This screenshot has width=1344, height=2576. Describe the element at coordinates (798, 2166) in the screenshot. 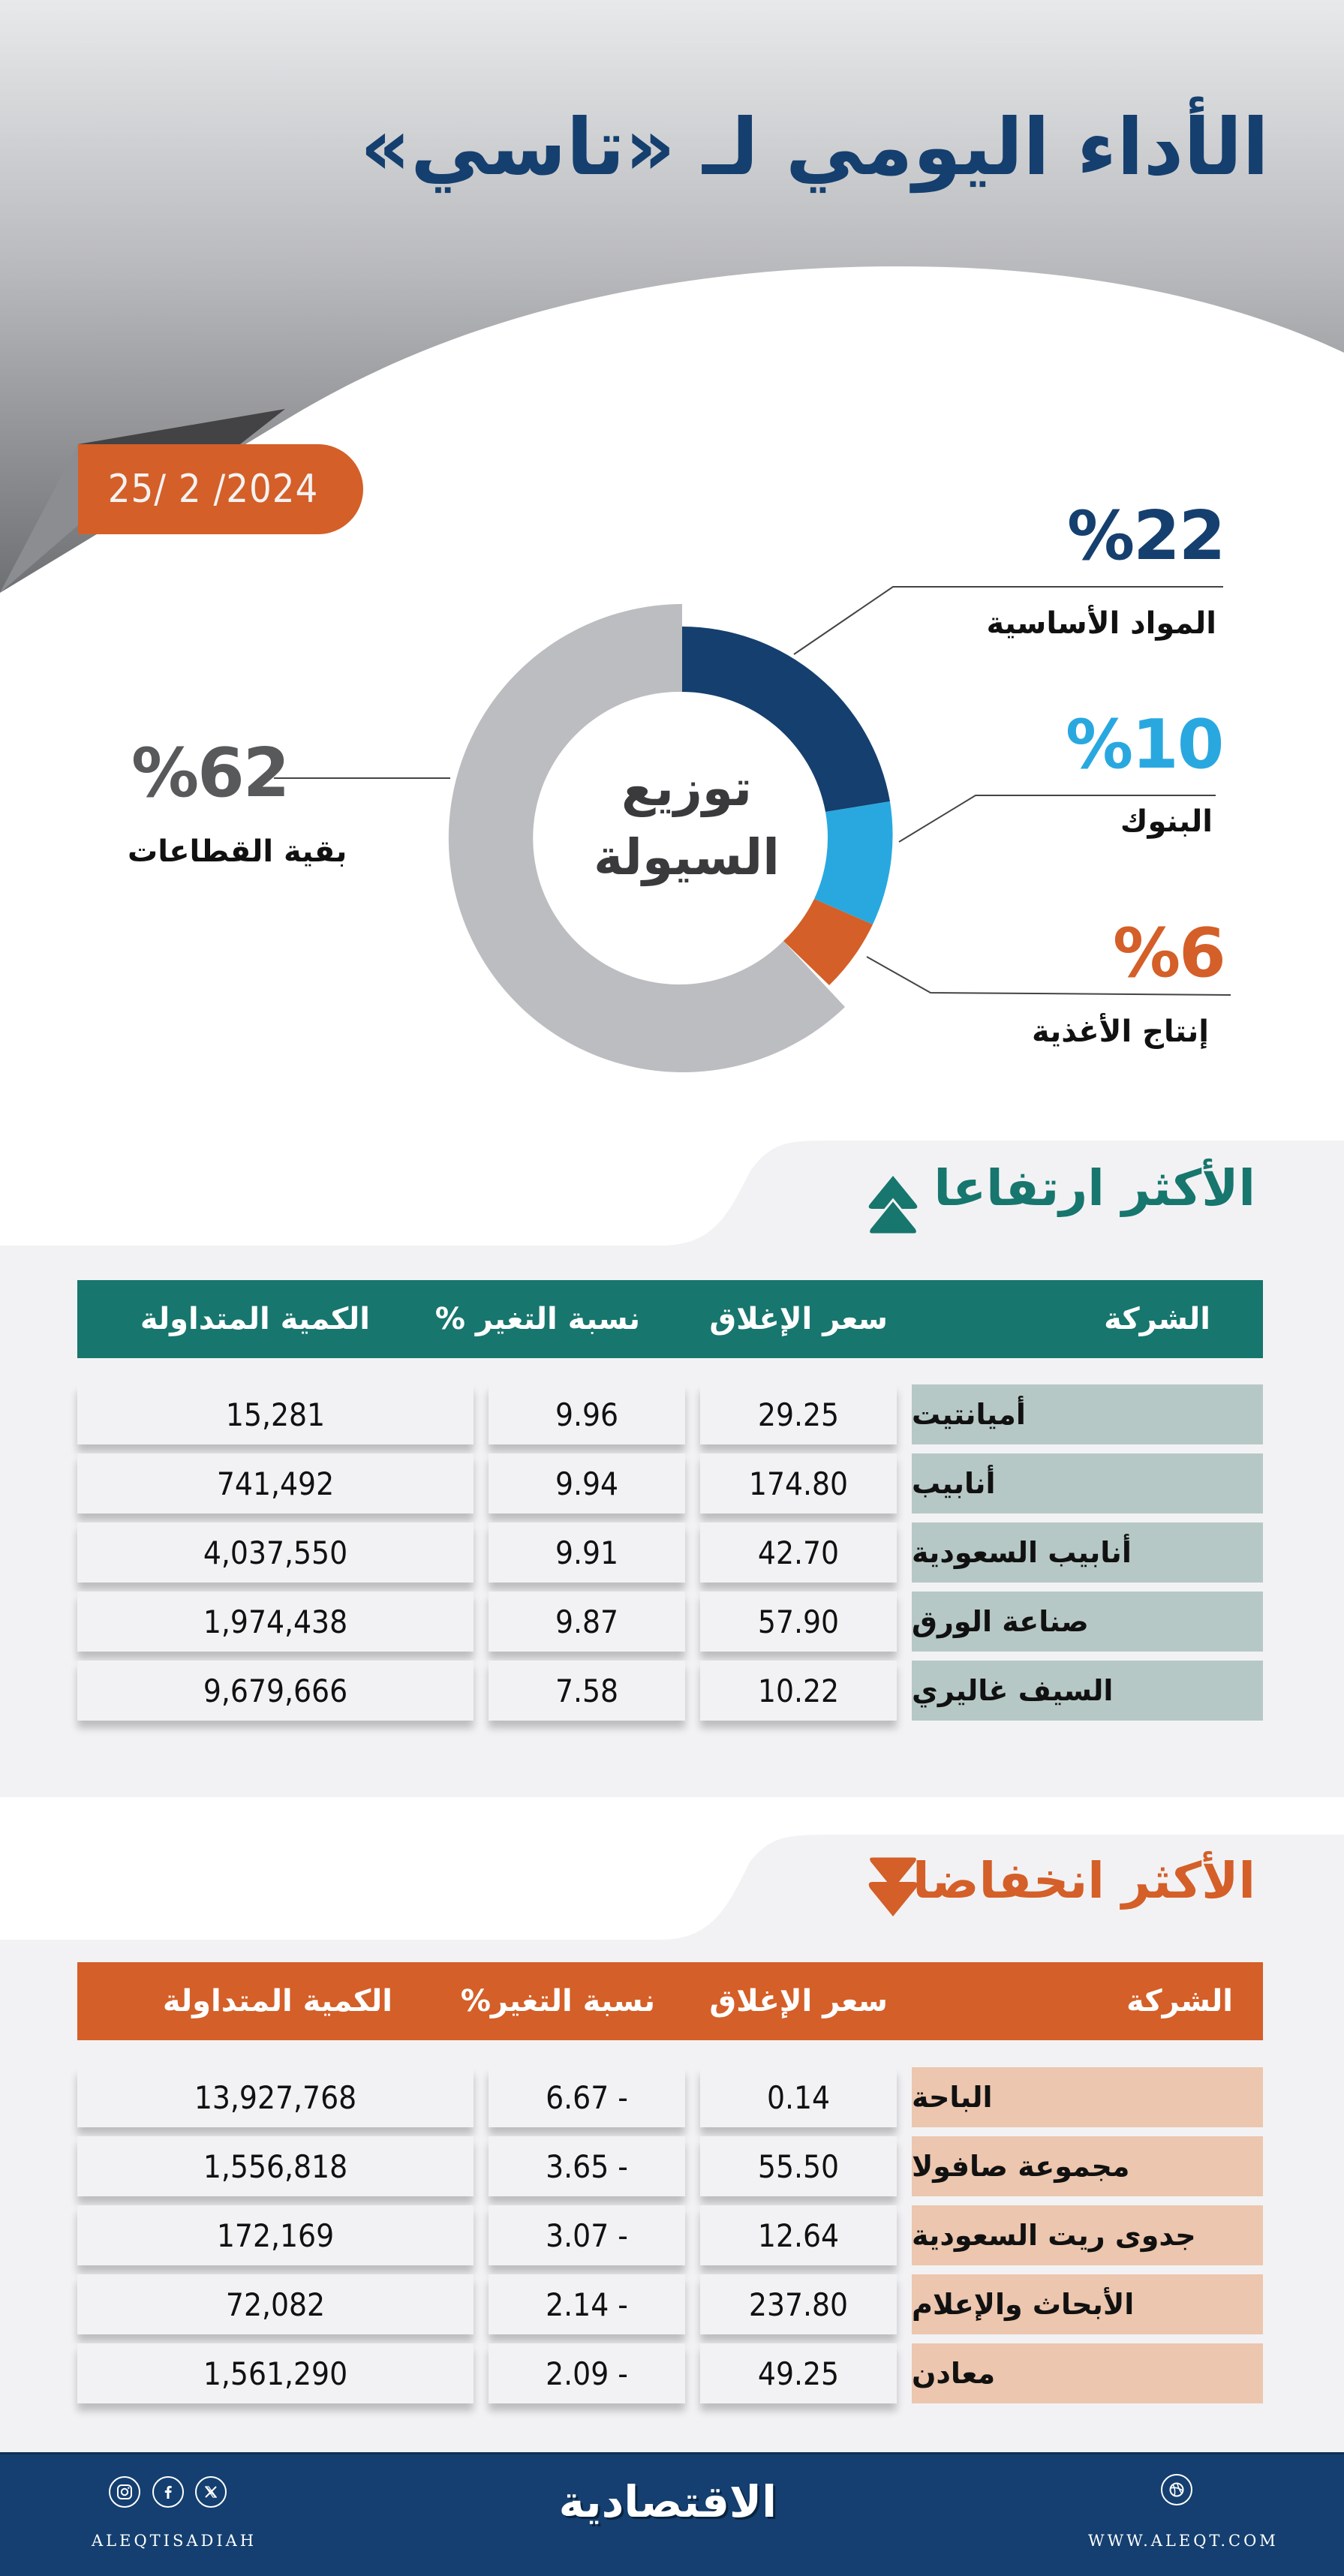

I see `cell-close: 55.50` at that location.